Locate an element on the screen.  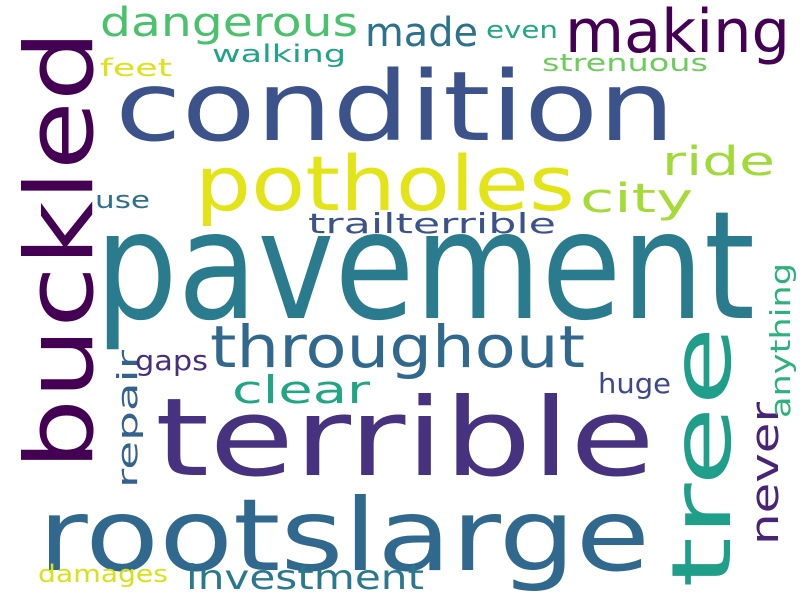
word-gaps: gaps is located at coordinates (171, 360).